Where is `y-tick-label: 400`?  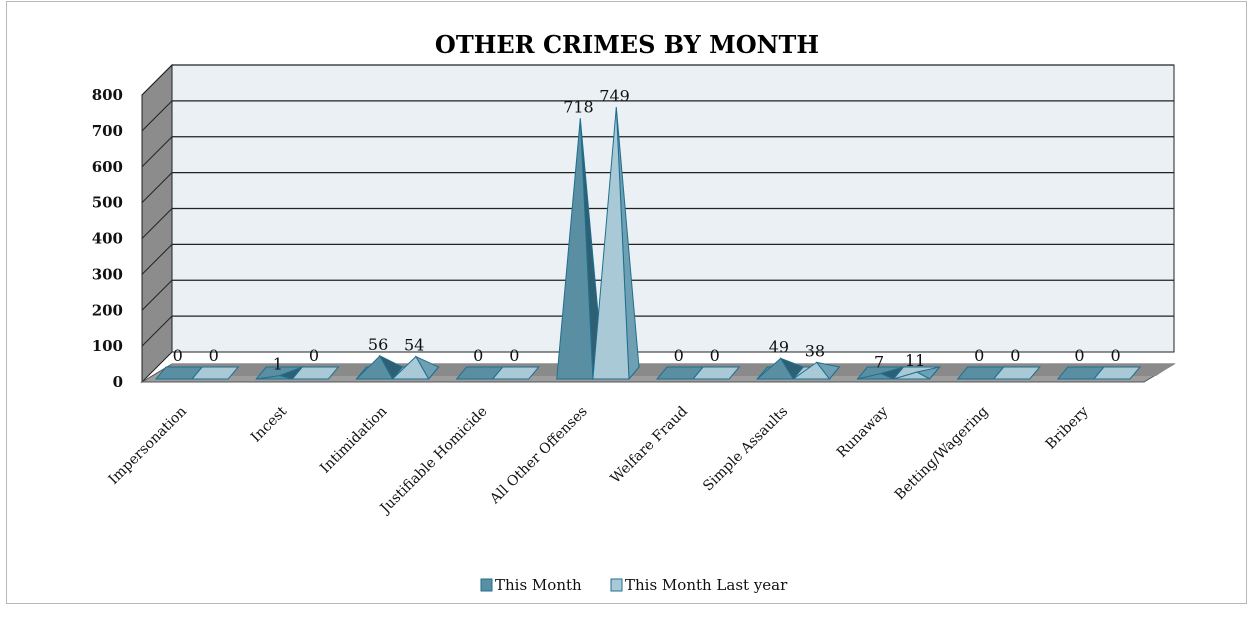
y-tick-label: 400 is located at coordinates (107, 239).